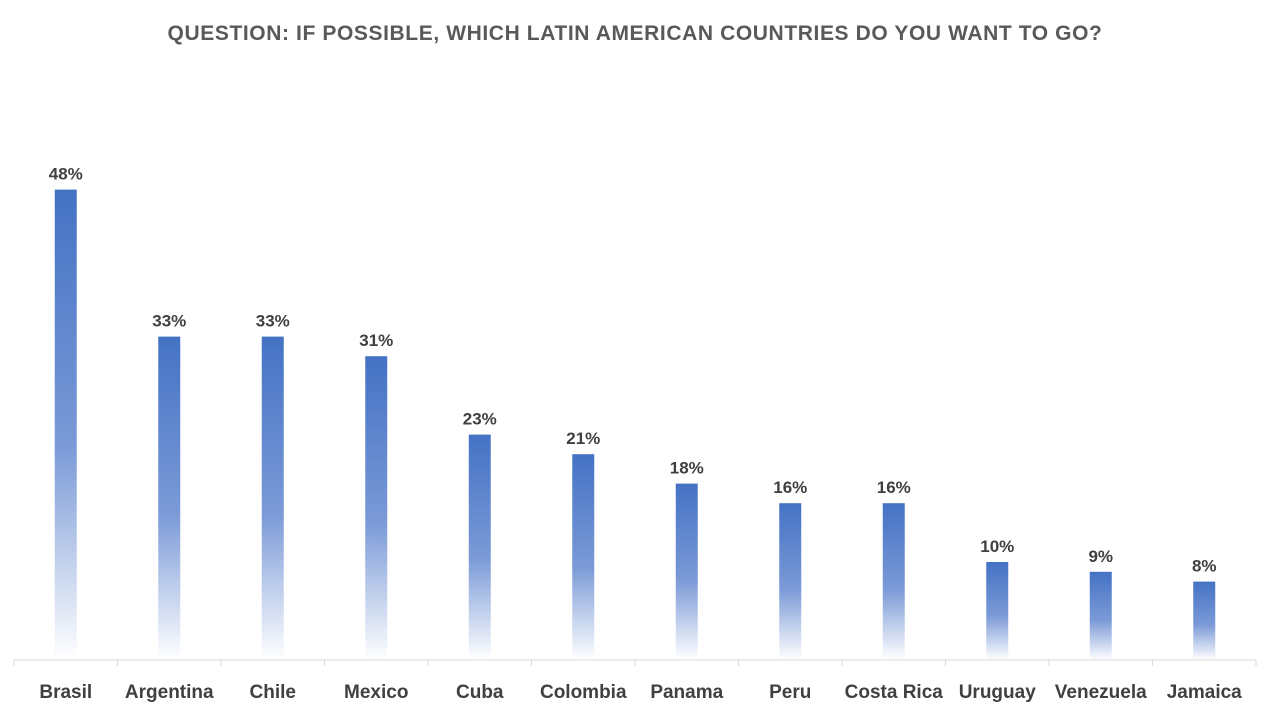 The width and height of the screenshot is (1270, 714). Describe the element at coordinates (376, 340) in the screenshot. I see `data-label: 31%` at that location.